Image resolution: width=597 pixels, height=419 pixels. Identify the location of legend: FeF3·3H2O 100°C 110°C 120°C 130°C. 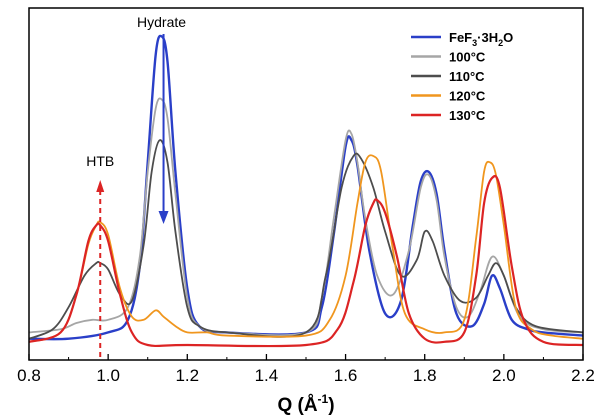
(462, 76).